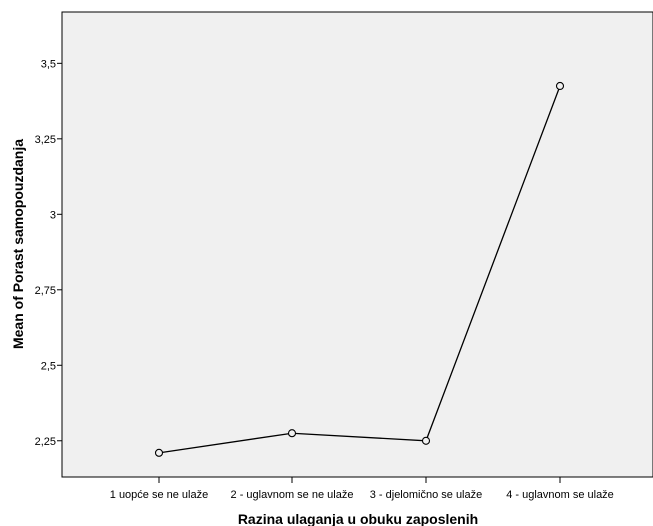 The width and height of the screenshot is (653, 526). I want to click on y-tick-label: 2,25, so click(45, 442).